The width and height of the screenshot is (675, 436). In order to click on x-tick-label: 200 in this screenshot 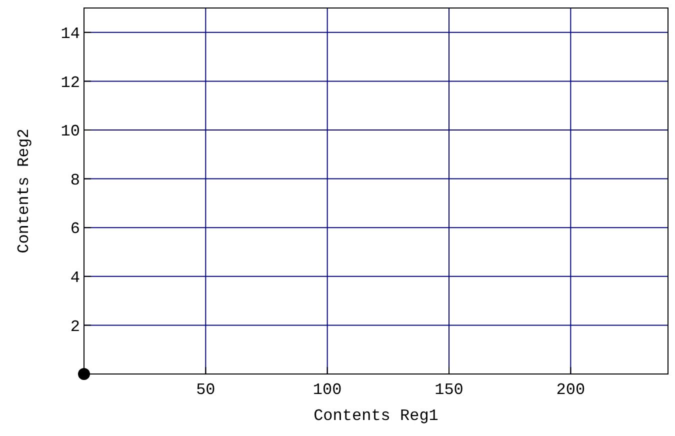, I will do `click(571, 390)`.